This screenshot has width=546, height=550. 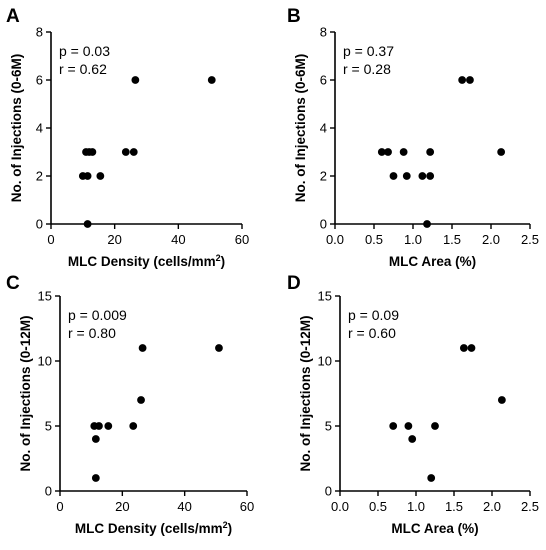 I want to click on stat-annotation: r = 0.28, so click(x=367, y=69).